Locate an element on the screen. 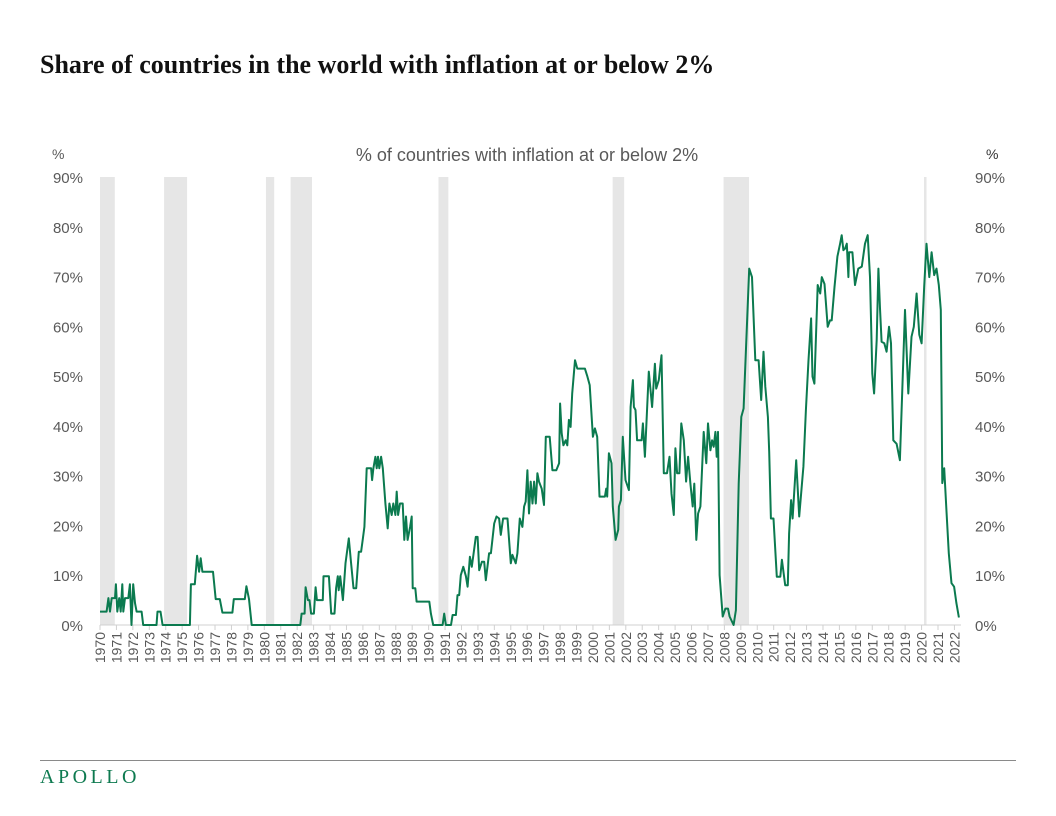 The height and width of the screenshot is (816, 1056). y-tick-label-right: 80% is located at coordinates (990, 228).